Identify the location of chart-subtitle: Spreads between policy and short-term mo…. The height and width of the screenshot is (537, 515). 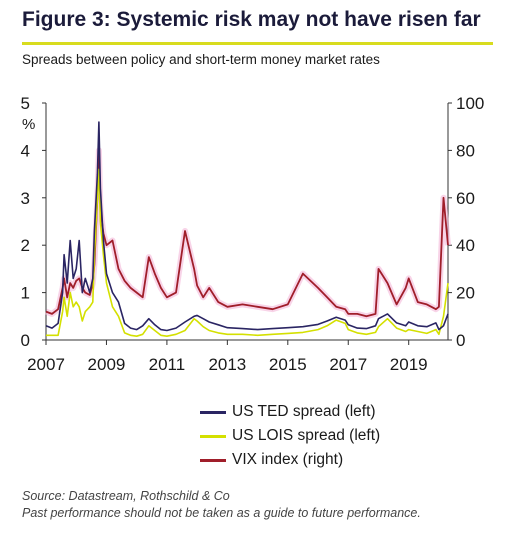
(201, 59).